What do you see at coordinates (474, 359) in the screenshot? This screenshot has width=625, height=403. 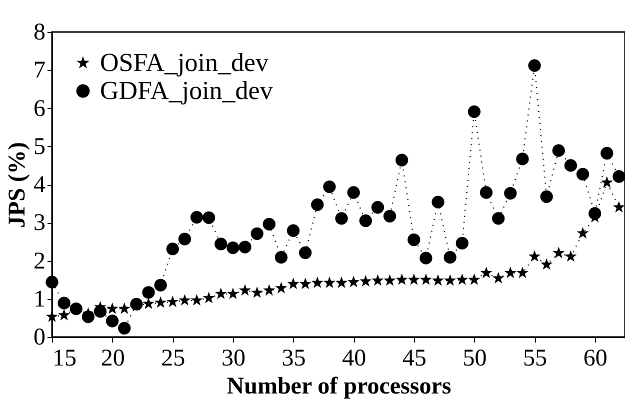 I see `x-tick-label: 50` at bounding box center [474, 359].